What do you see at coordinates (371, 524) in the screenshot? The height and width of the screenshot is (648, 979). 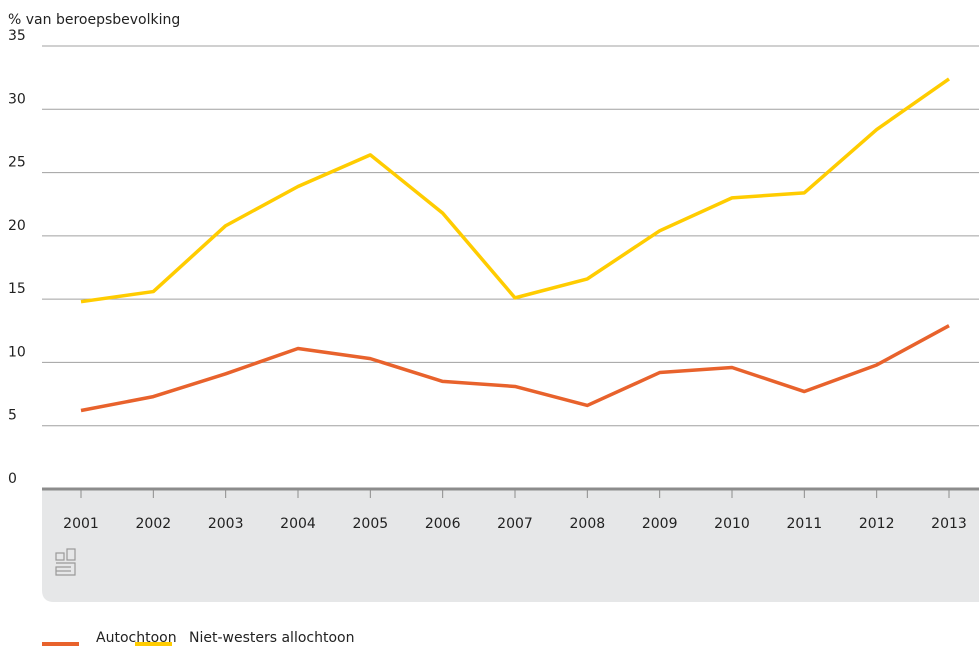 I see `x-tick-label: 2005` at bounding box center [371, 524].